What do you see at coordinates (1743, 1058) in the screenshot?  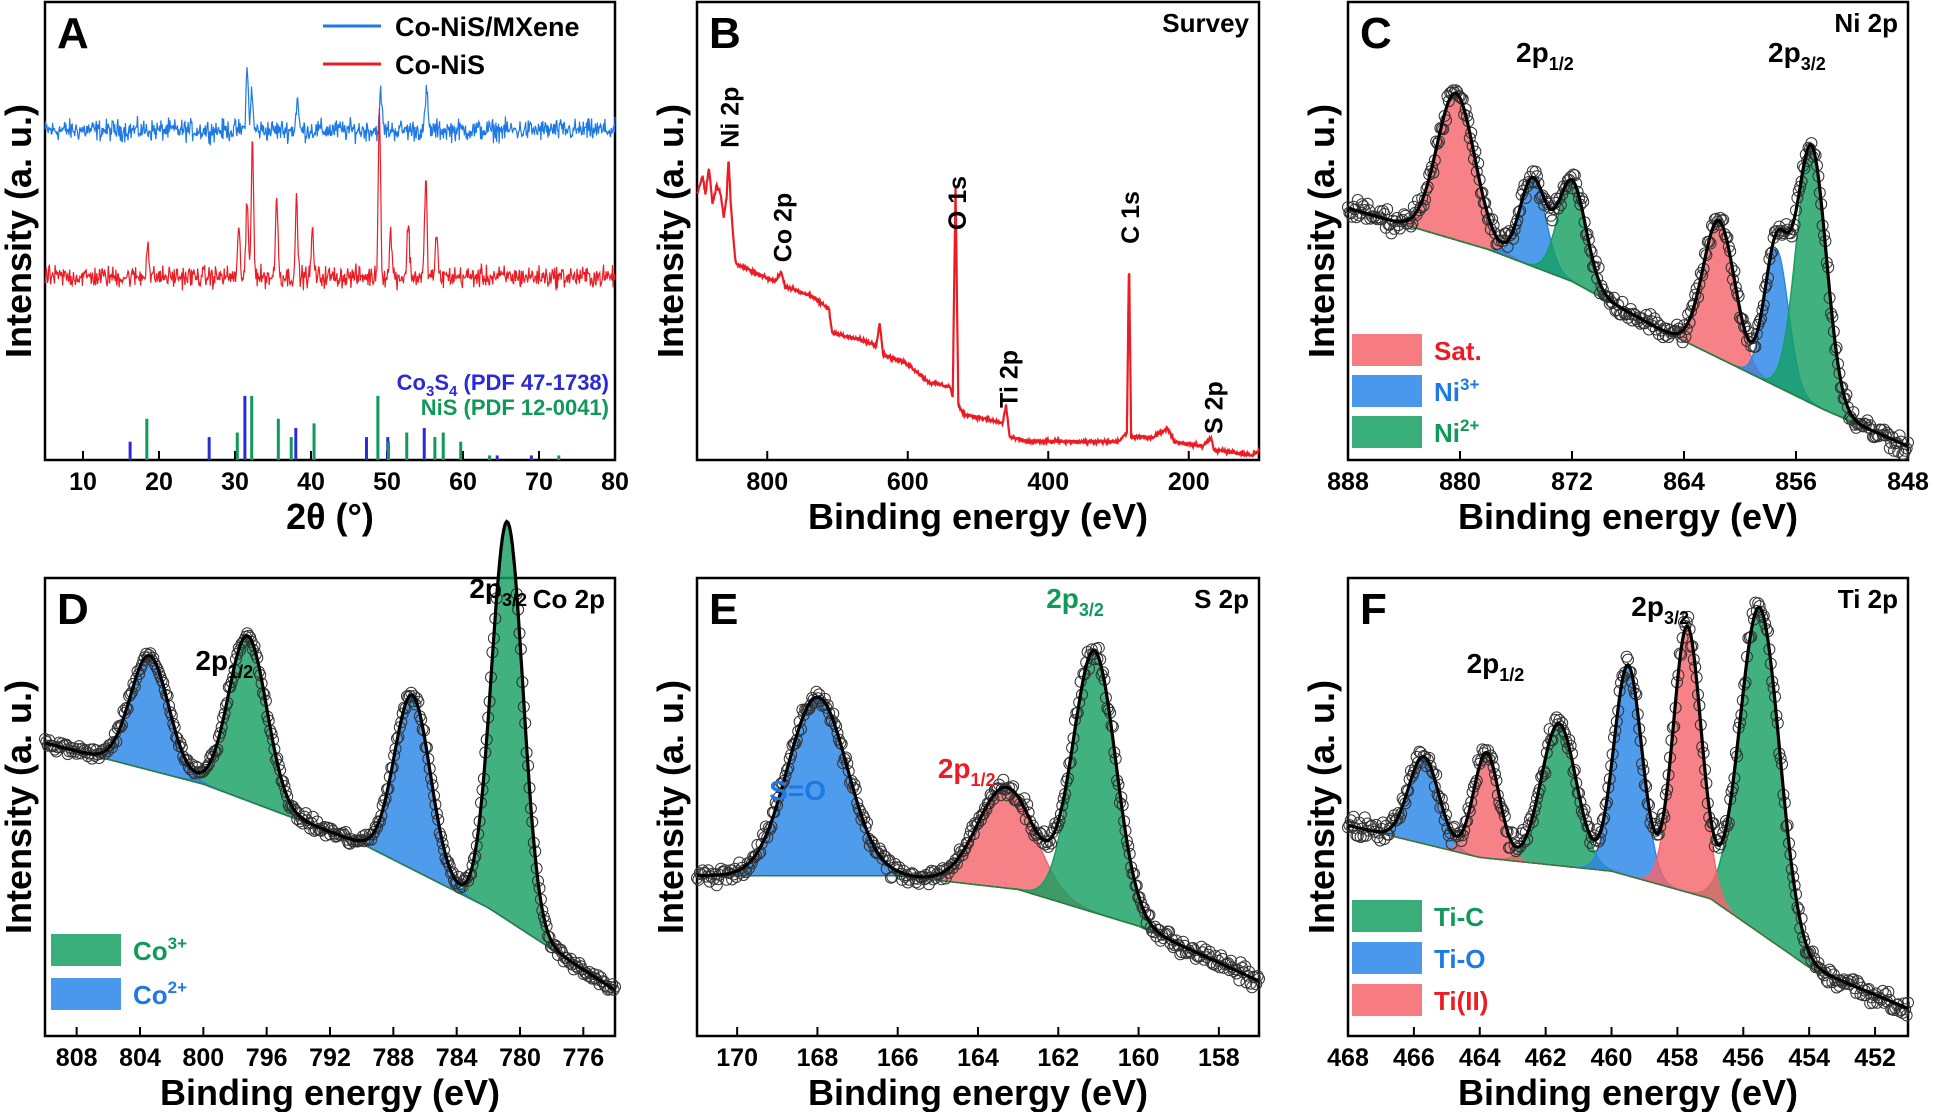 I see `x-tick-label: 456` at bounding box center [1743, 1058].